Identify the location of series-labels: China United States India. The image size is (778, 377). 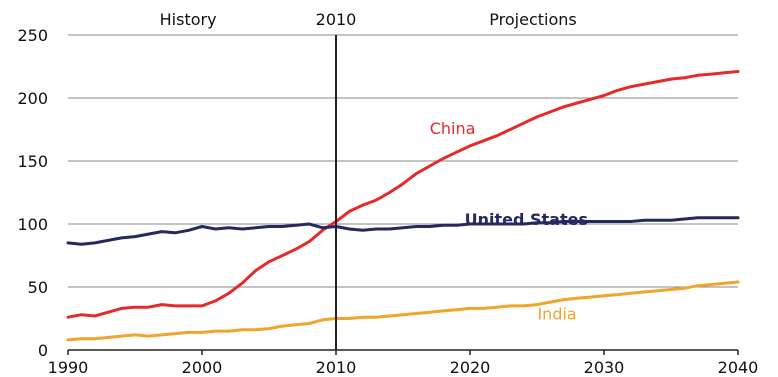
(509, 221).